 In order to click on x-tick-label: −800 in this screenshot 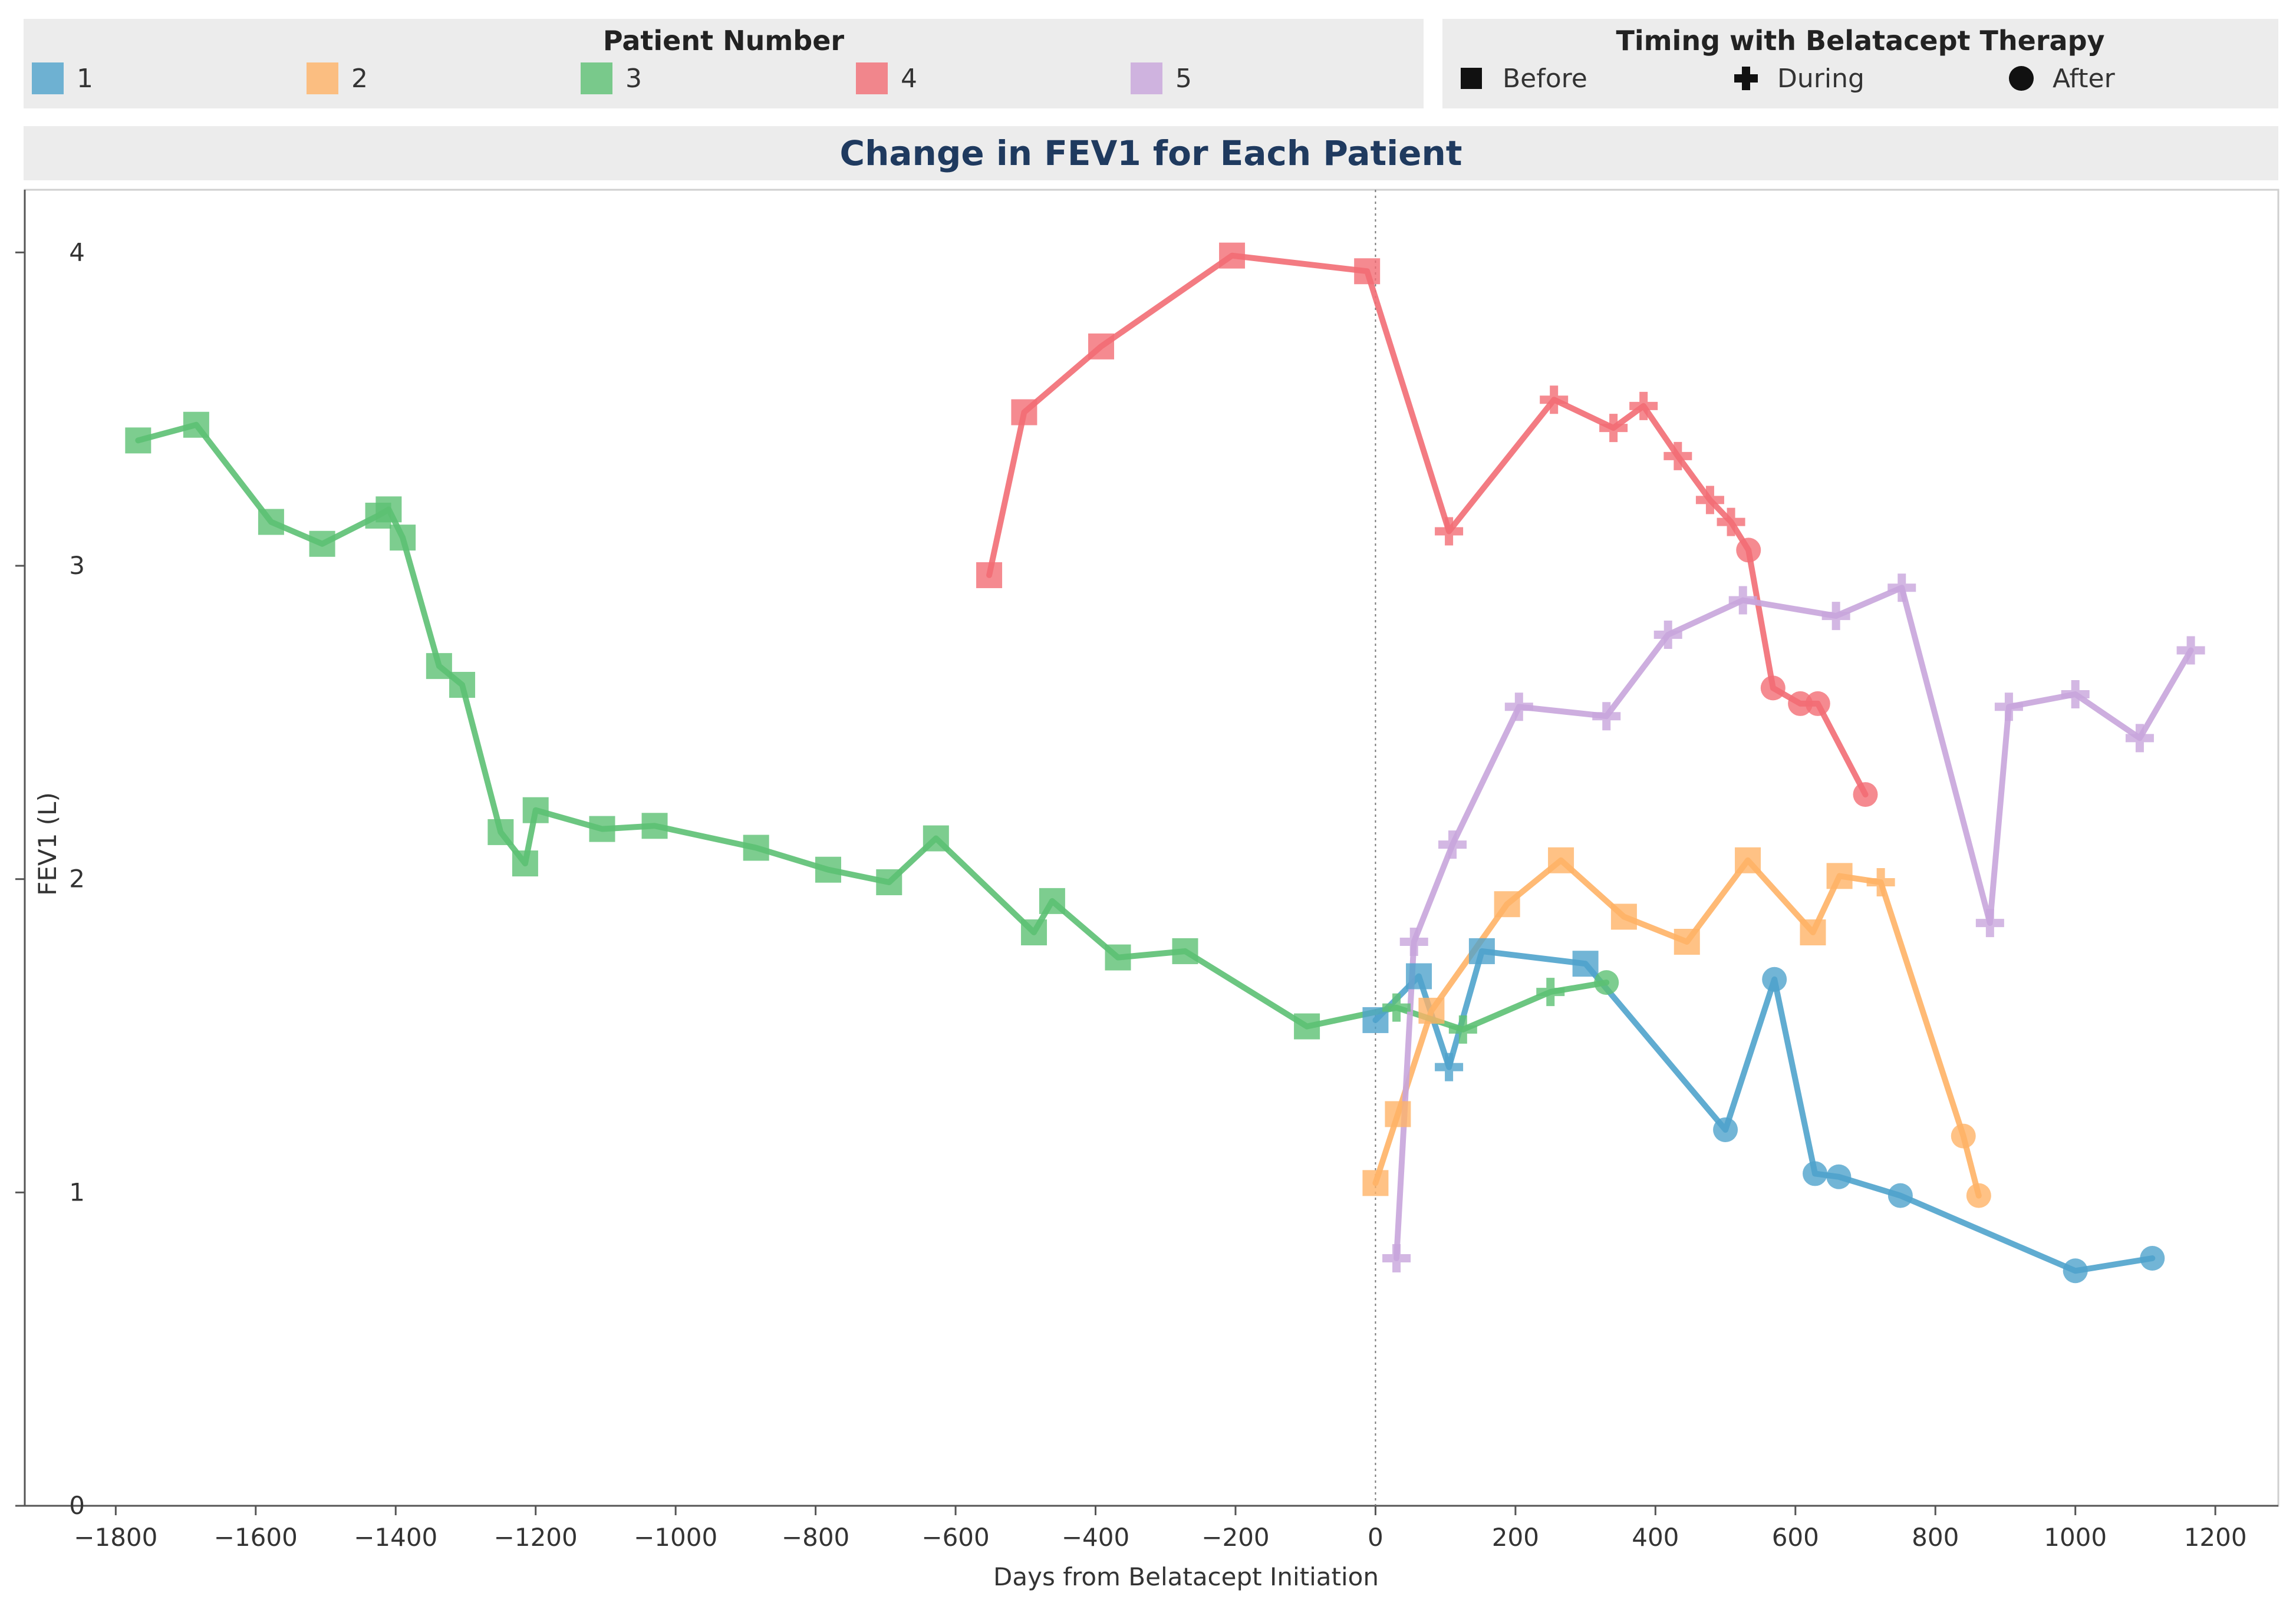, I will do `click(815, 1537)`.